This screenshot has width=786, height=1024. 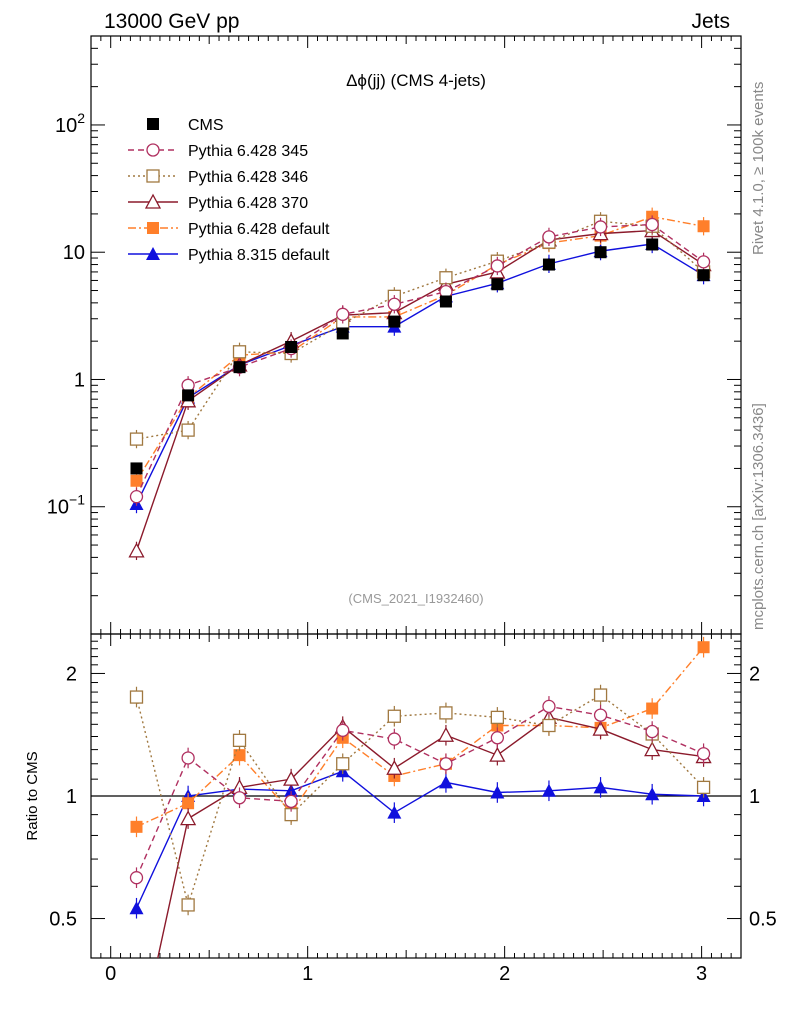 What do you see at coordinates (70, 123) in the screenshot?
I see `y-tick-label: 10²` at bounding box center [70, 123].